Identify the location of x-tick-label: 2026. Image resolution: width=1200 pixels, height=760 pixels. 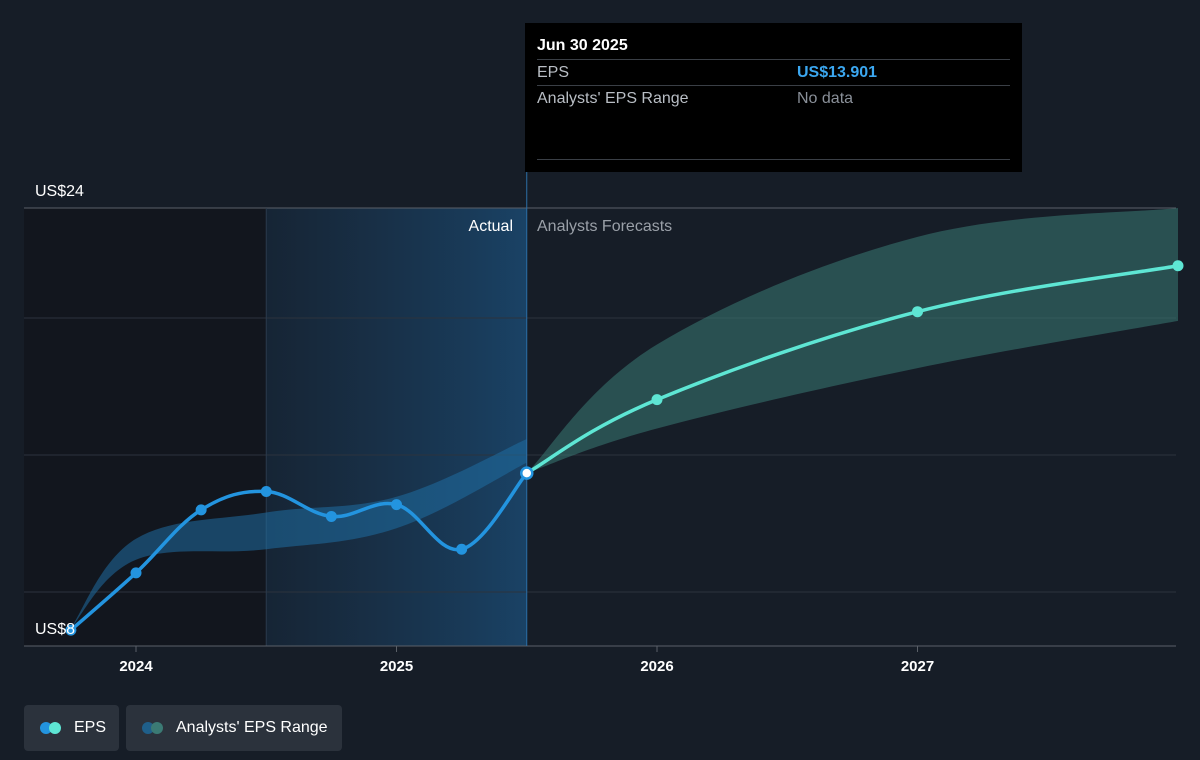
(656, 666).